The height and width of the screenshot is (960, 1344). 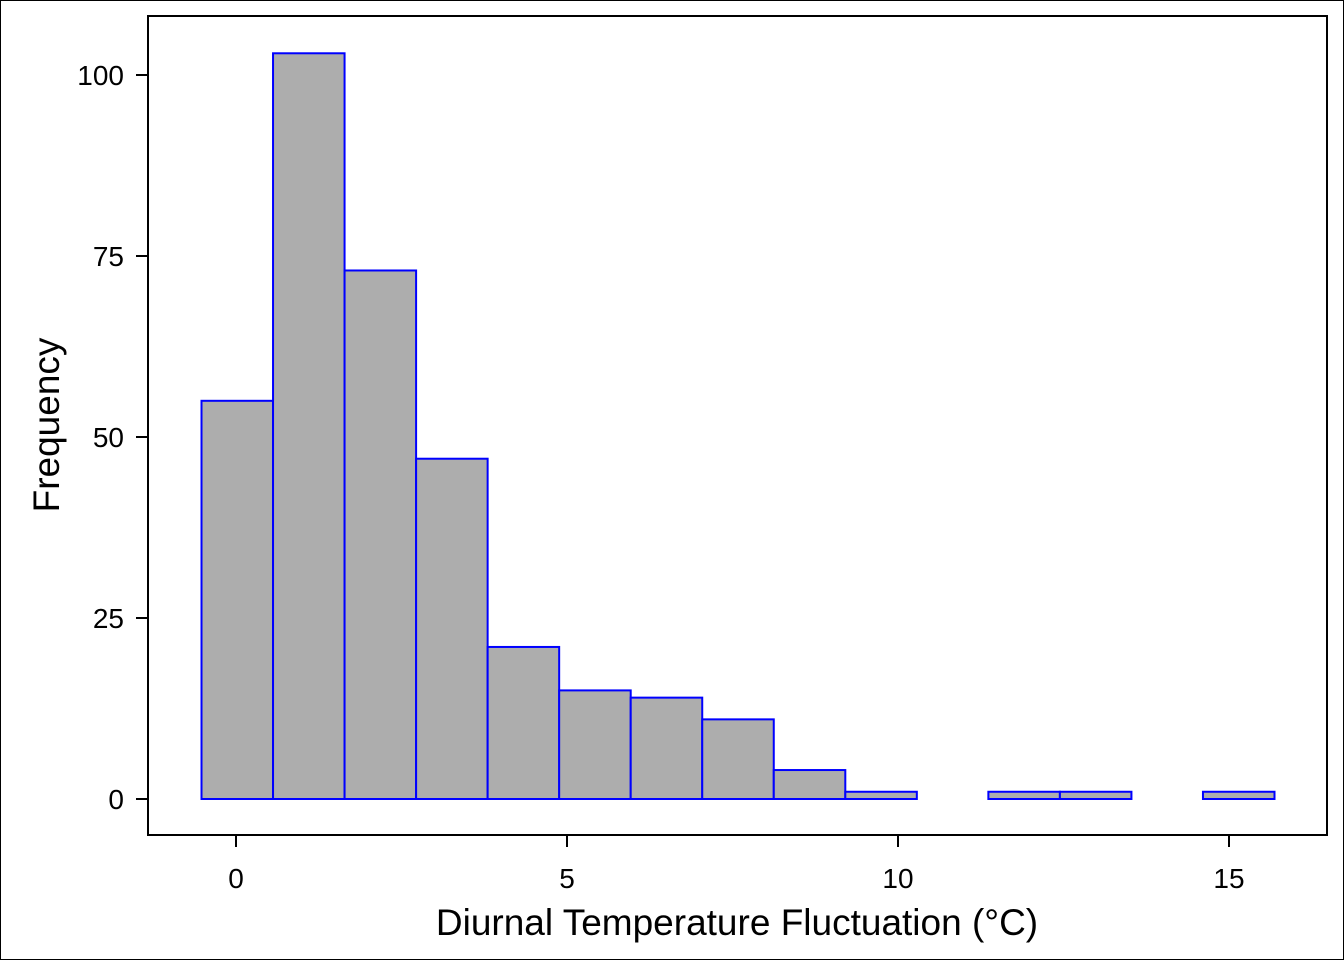 What do you see at coordinates (46, 424) in the screenshot?
I see `y-axis-title: Frequency` at bounding box center [46, 424].